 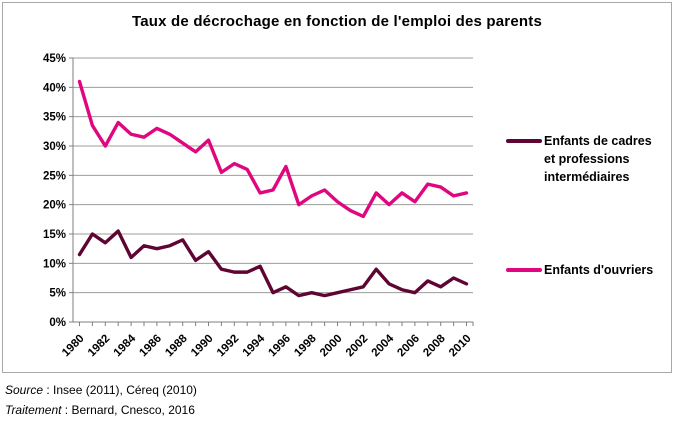 I want to click on source-line: Source : Insee (2011), Céreq (2010), so click(x=101, y=390).